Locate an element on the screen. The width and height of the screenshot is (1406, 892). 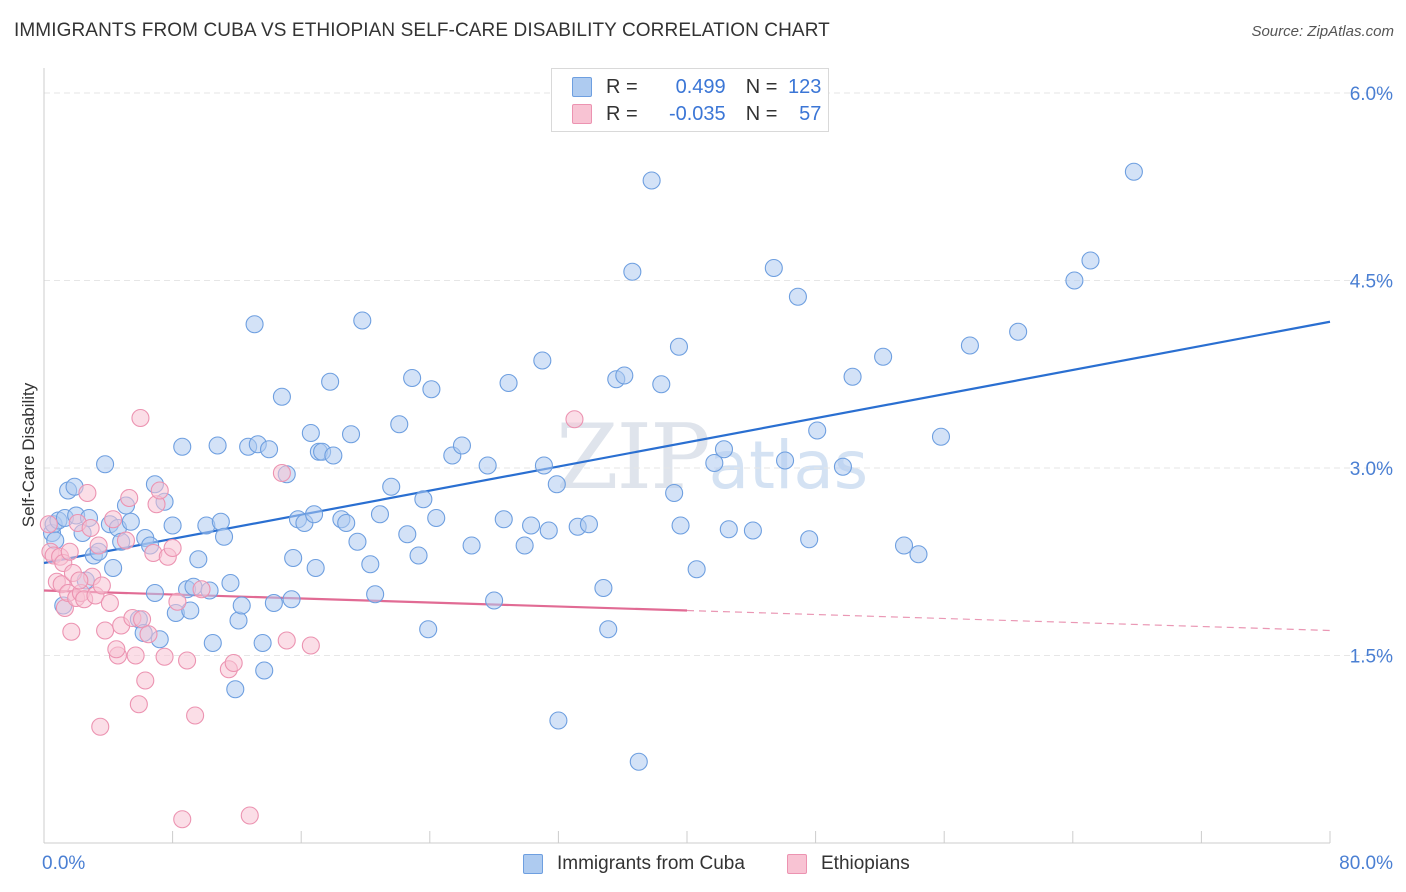
legend-row-ethiopians: R = -0.035 N = 57 is located at coordinates (696, 114).